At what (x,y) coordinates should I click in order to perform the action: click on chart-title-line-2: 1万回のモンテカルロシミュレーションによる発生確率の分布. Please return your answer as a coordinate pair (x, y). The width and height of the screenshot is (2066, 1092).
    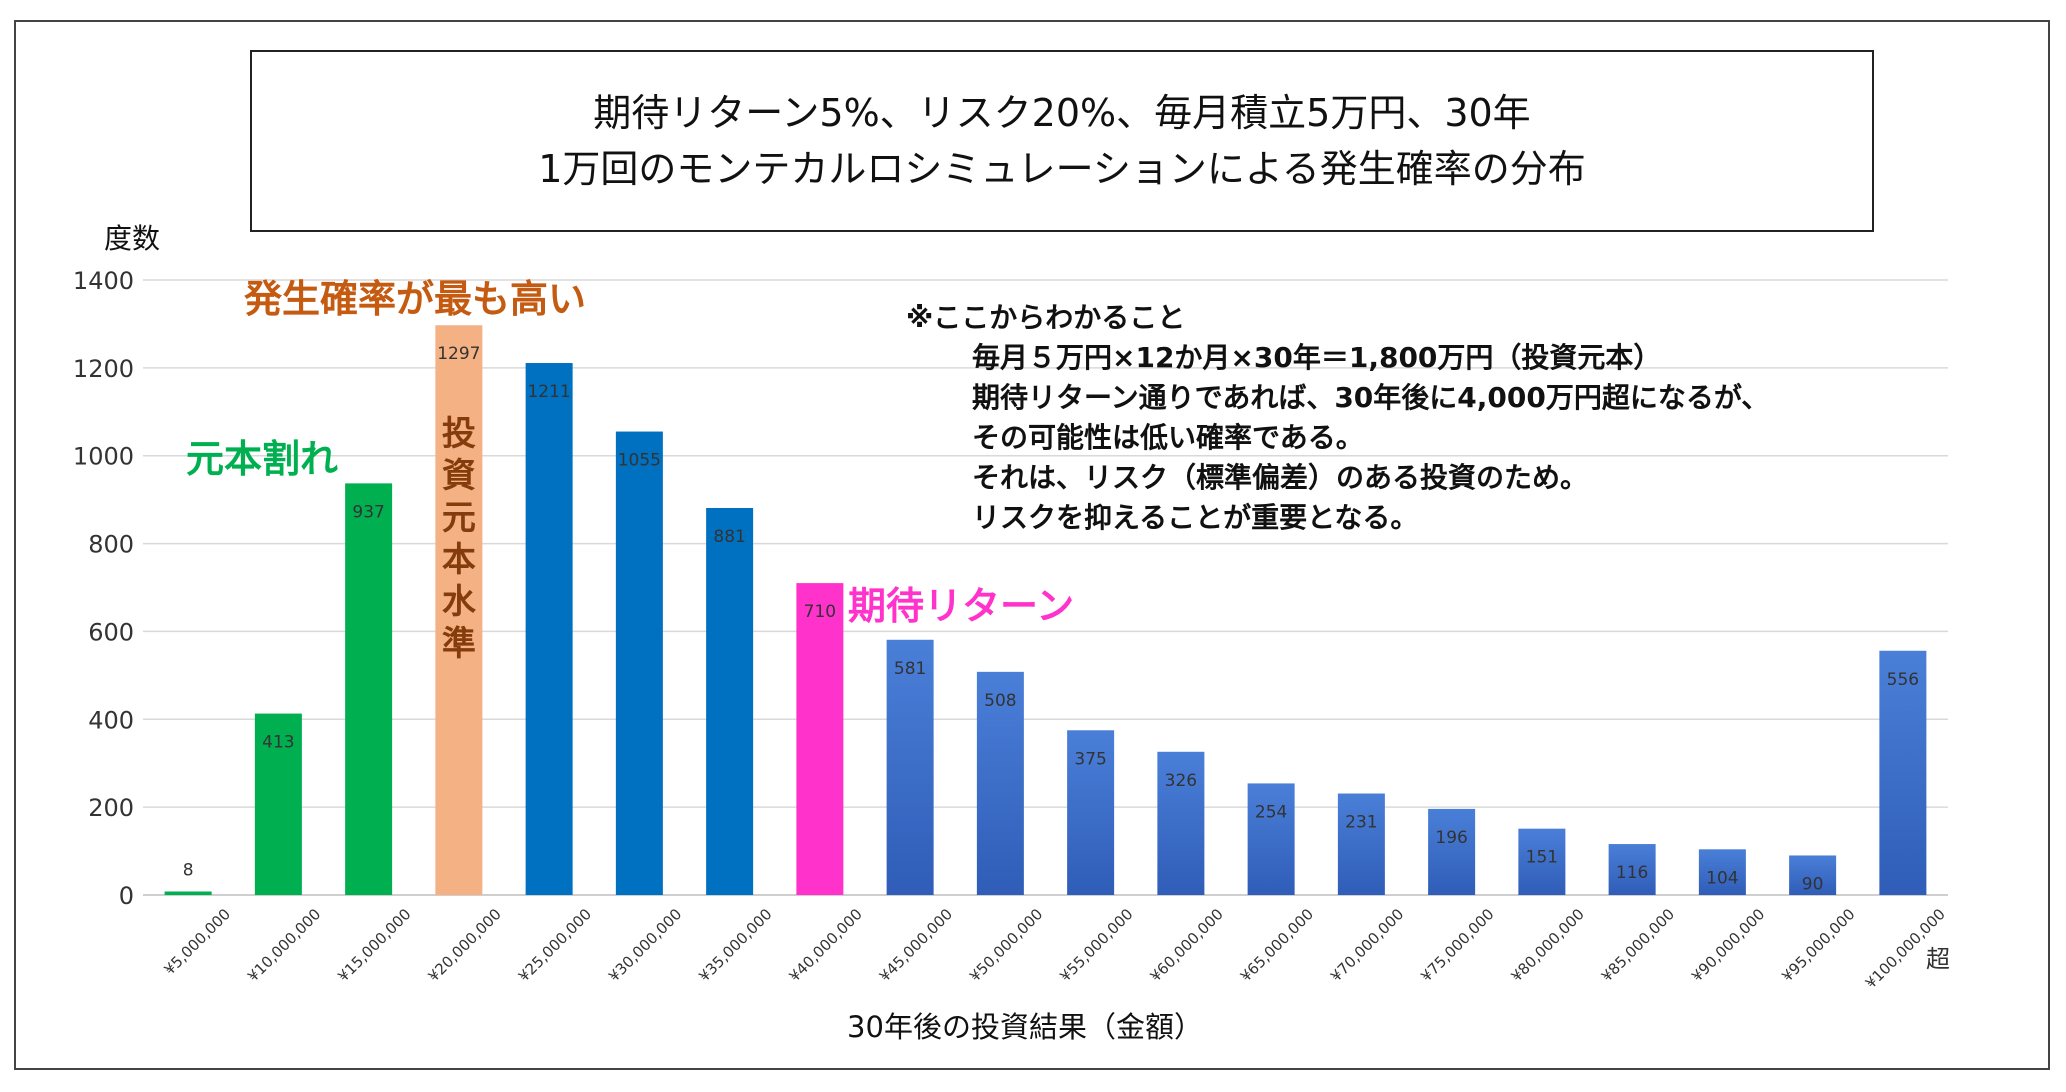
    Looking at the image, I should click on (1062, 169).